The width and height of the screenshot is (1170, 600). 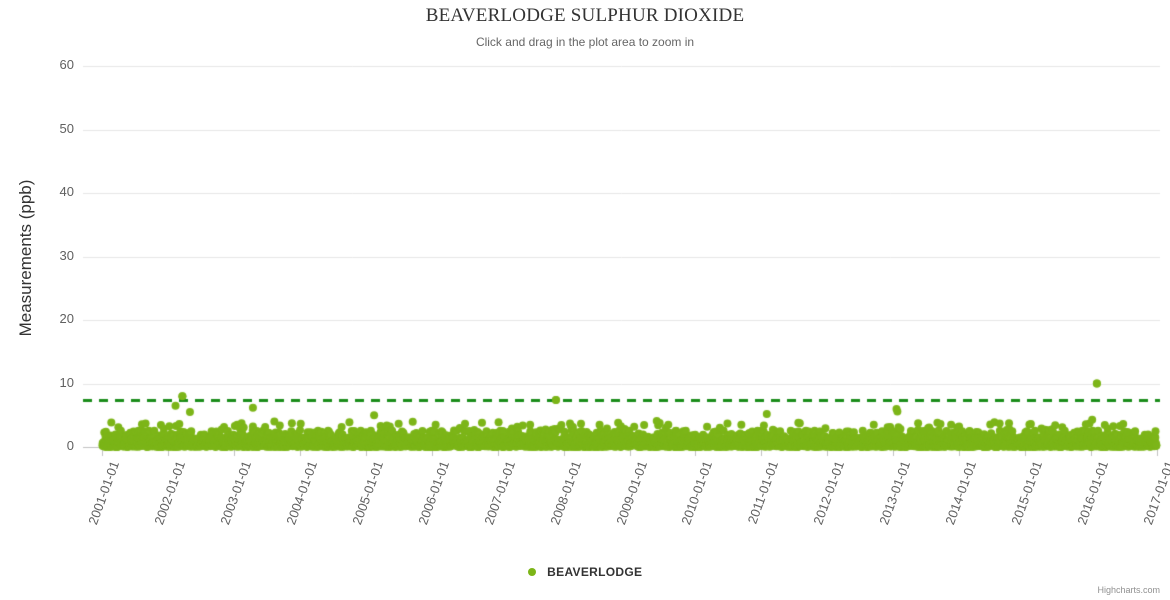 I want to click on x-axis-tick-label: 2013-01-01, so click(x=895, y=493).